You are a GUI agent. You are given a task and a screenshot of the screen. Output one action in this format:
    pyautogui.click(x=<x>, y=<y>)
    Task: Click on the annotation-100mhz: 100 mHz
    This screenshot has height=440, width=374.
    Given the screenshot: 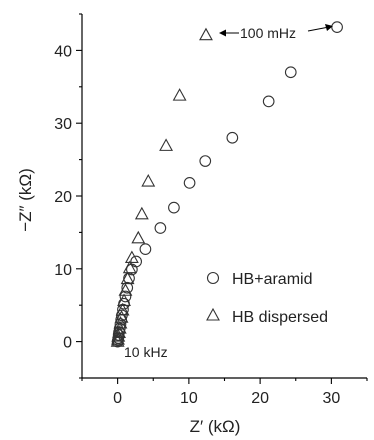 What is the action you would take?
    pyautogui.click(x=276, y=32)
    